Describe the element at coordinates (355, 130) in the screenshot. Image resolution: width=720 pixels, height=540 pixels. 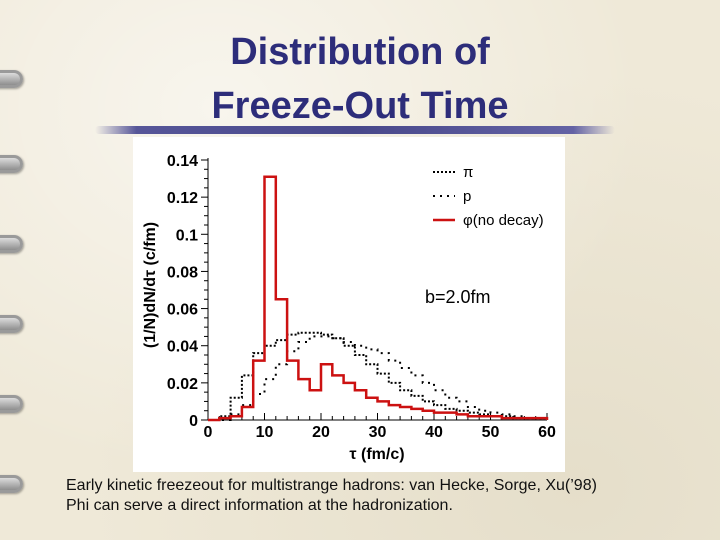
I see `title-underline-brush` at that location.